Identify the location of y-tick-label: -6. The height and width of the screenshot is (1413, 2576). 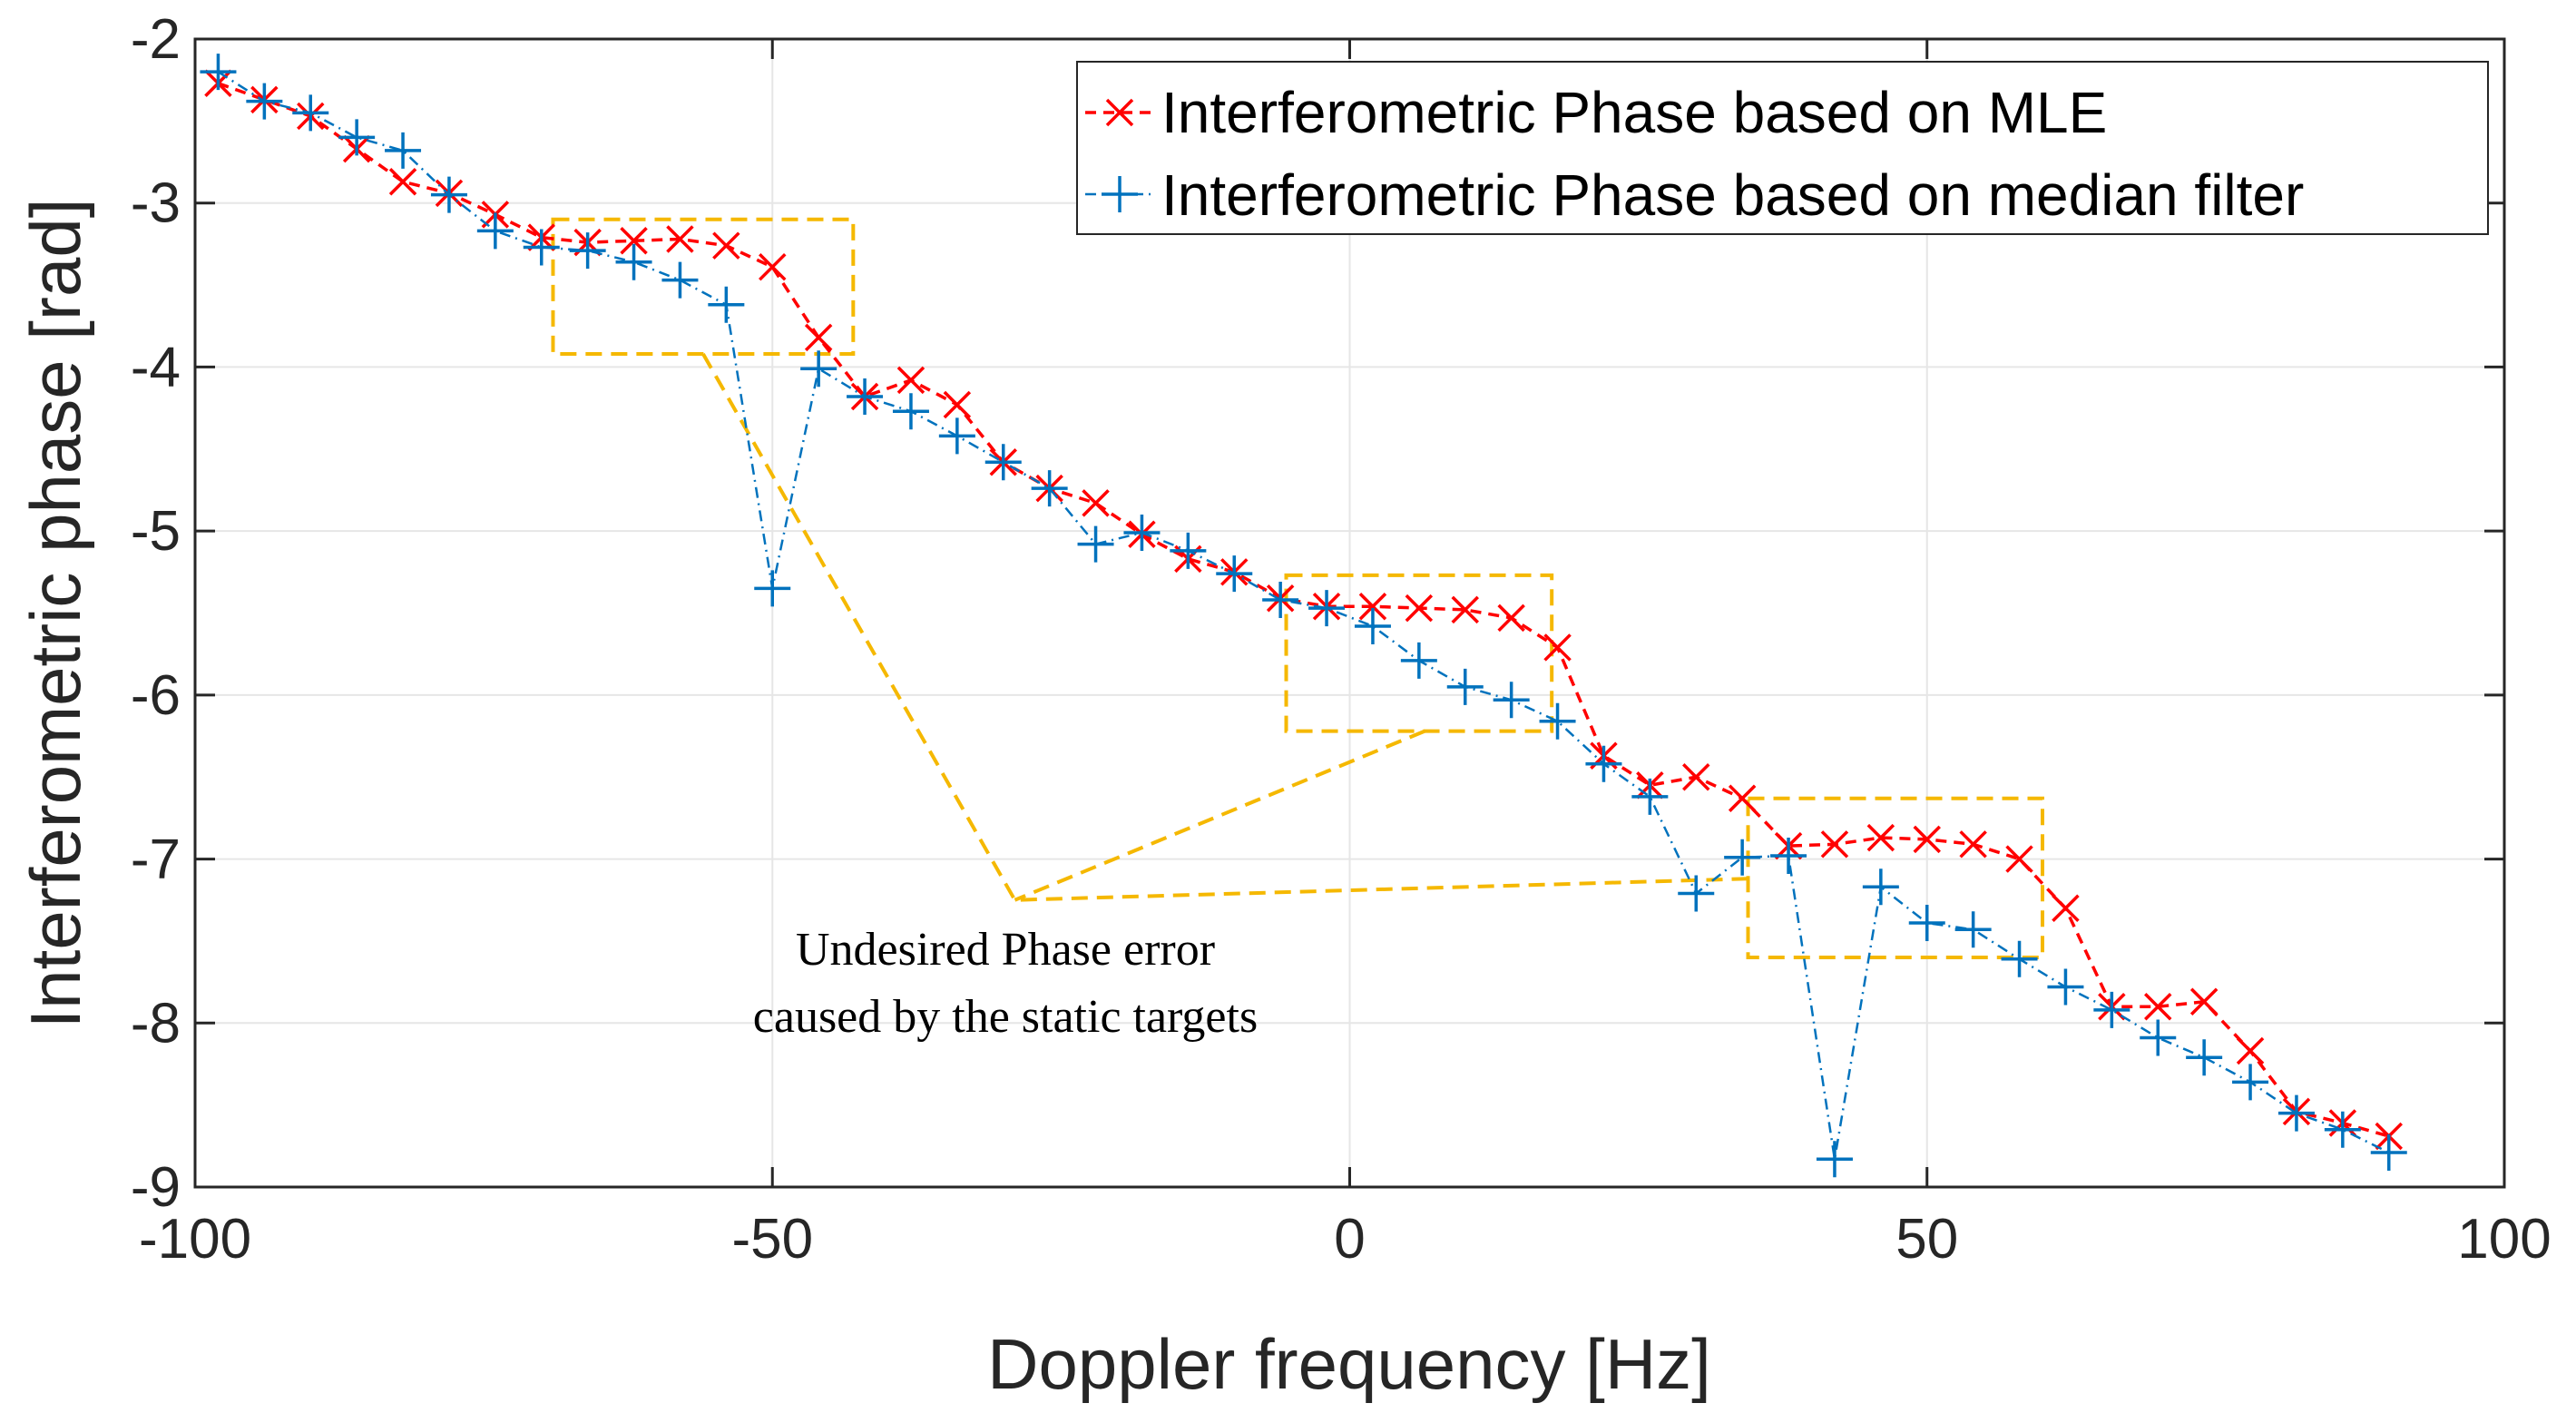
(156, 695).